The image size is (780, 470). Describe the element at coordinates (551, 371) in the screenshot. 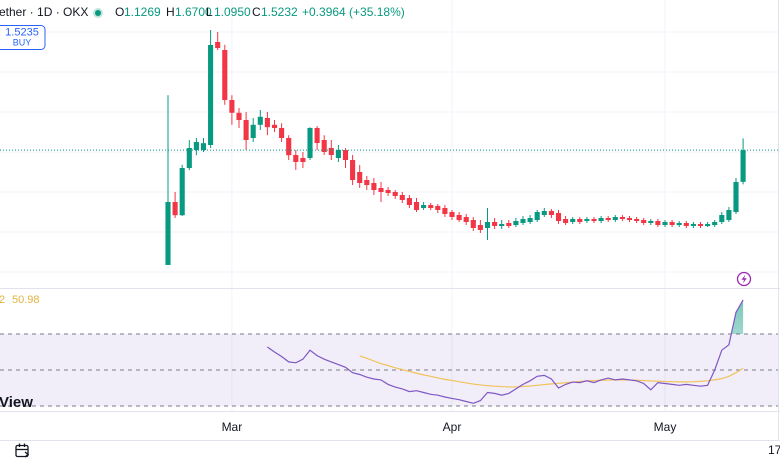

I see `rsi-ma-line` at that location.